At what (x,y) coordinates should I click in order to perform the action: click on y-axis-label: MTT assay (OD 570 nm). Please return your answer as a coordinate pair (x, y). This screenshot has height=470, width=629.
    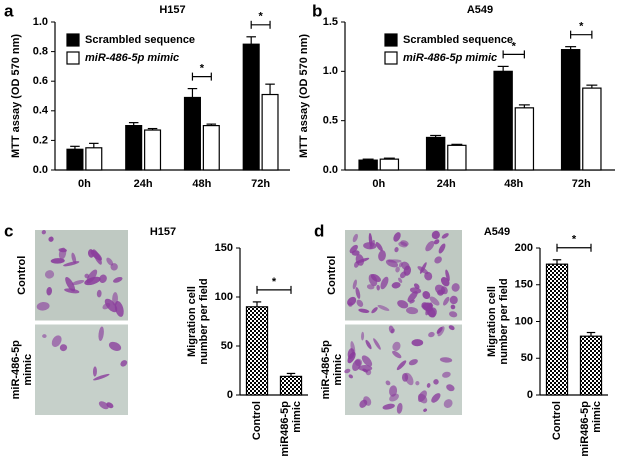
    Looking at the image, I should click on (304, 96).